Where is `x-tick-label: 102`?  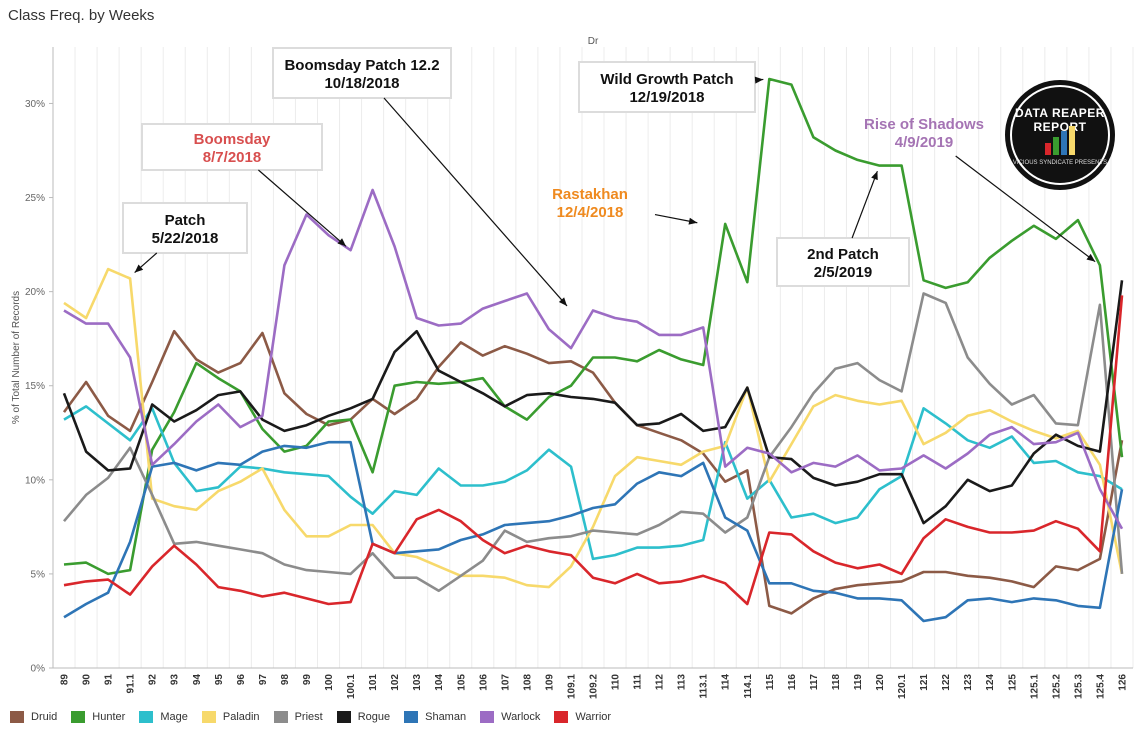 x-tick-label: 102 is located at coordinates (395, 682).